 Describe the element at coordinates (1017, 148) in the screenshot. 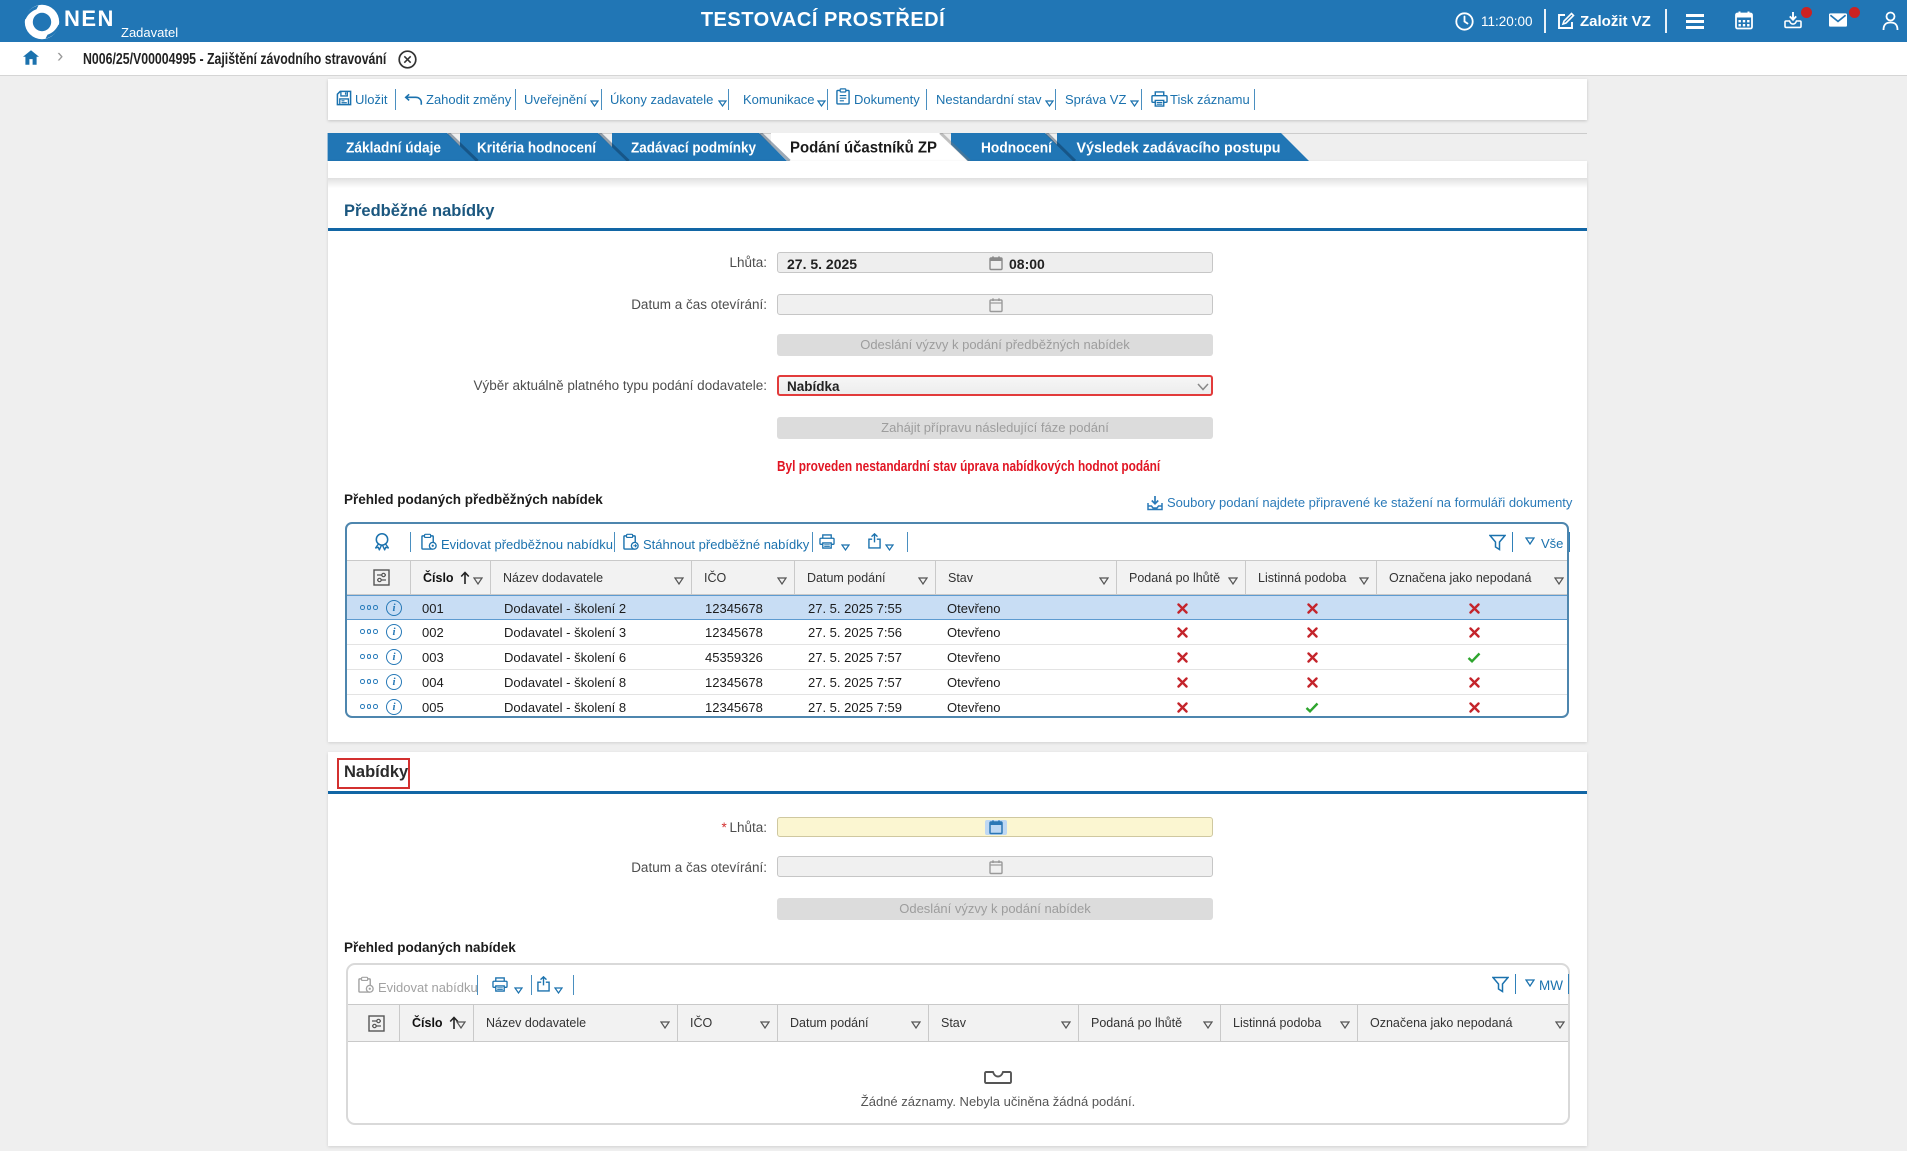

I see `svg-text: Hodnocení` at that location.